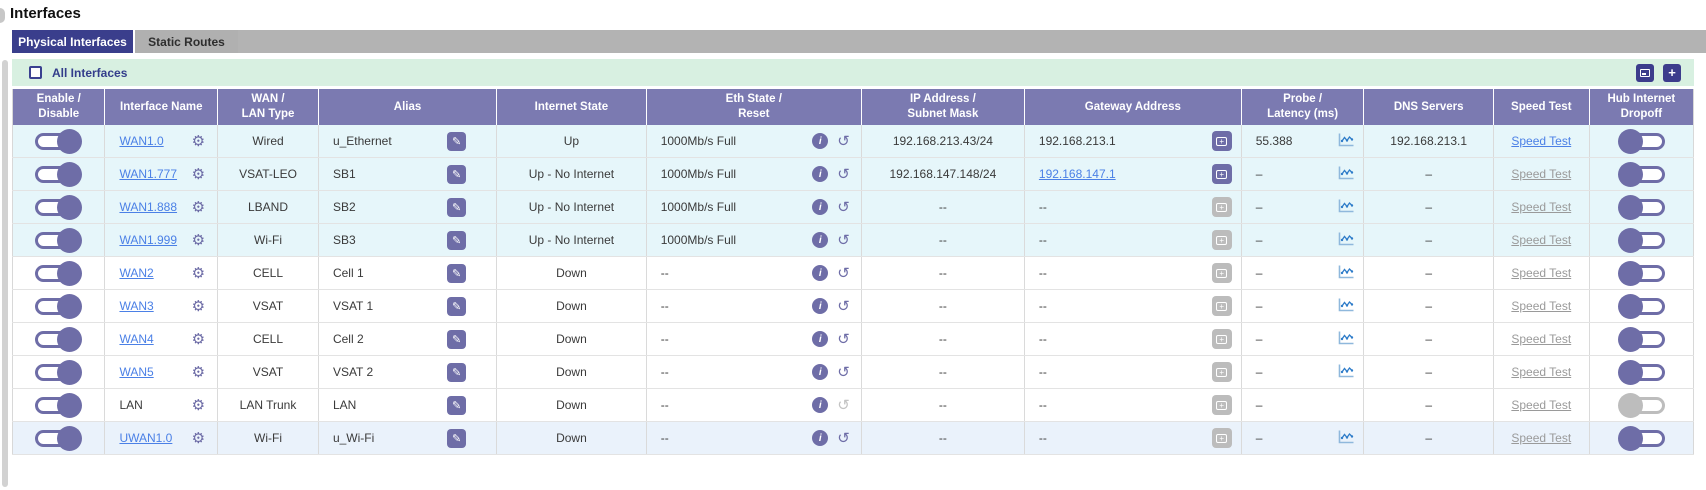  I want to click on interface-name-link: WAN4, so click(136, 339).